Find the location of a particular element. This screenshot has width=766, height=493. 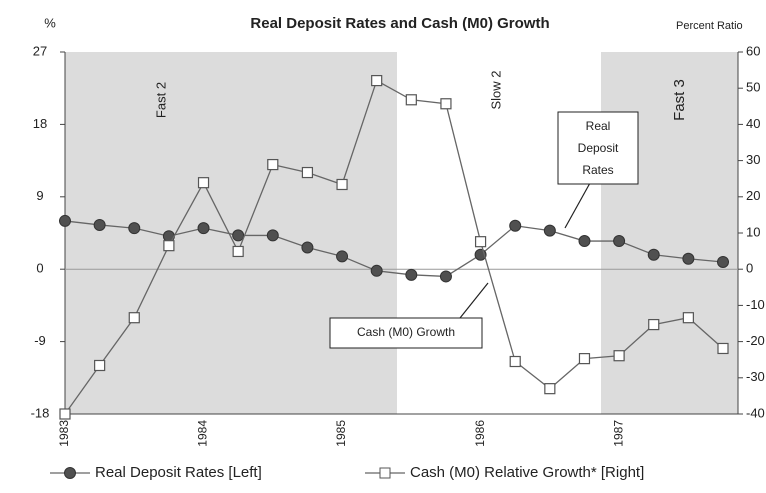

region-label: Slow 2 is located at coordinates (495, 89).